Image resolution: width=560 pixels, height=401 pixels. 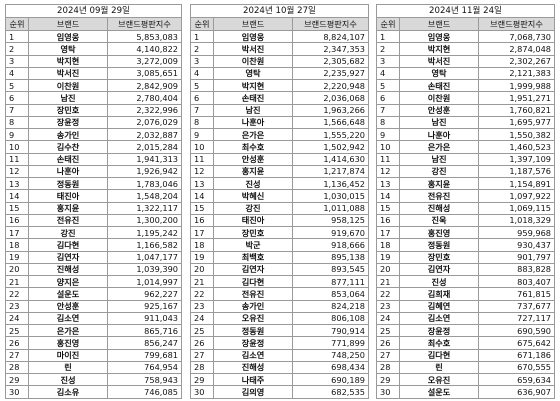 What do you see at coordinates (516, 61) in the screenshot?
I see `index-cell: 2,302,267` at bounding box center [516, 61].